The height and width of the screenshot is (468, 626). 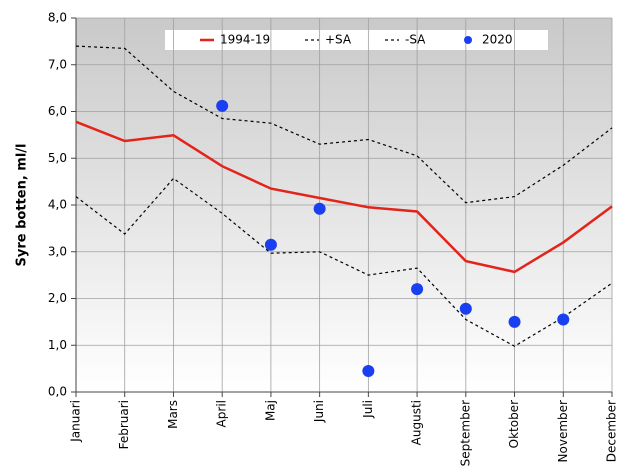 What do you see at coordinates (245, 40) in the screenshot?
I see `legend-label: 1994-19` at bounding box center [245, 40].